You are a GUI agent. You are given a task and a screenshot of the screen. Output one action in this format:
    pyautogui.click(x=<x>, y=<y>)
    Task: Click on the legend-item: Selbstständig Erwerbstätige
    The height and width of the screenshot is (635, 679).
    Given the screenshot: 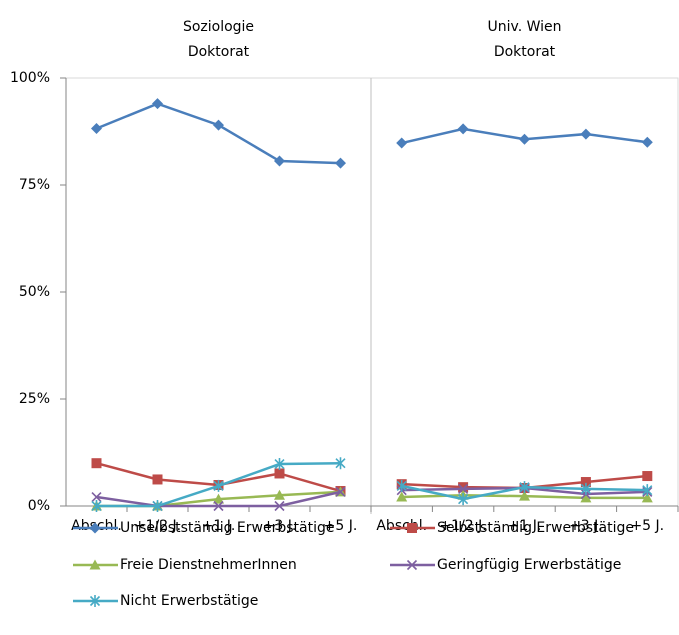 What is the action you would take?
    pyautogui.click(x=512, y=528)
    